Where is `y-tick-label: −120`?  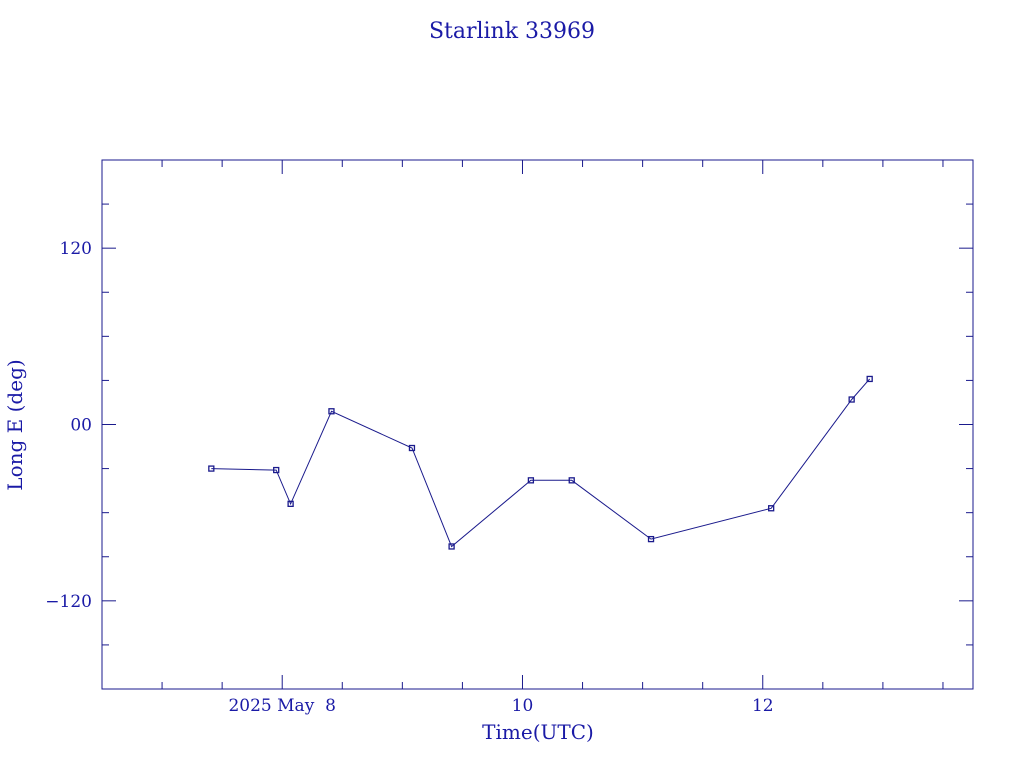
y-tick-label: −120 is located at coordinates (68, 602).